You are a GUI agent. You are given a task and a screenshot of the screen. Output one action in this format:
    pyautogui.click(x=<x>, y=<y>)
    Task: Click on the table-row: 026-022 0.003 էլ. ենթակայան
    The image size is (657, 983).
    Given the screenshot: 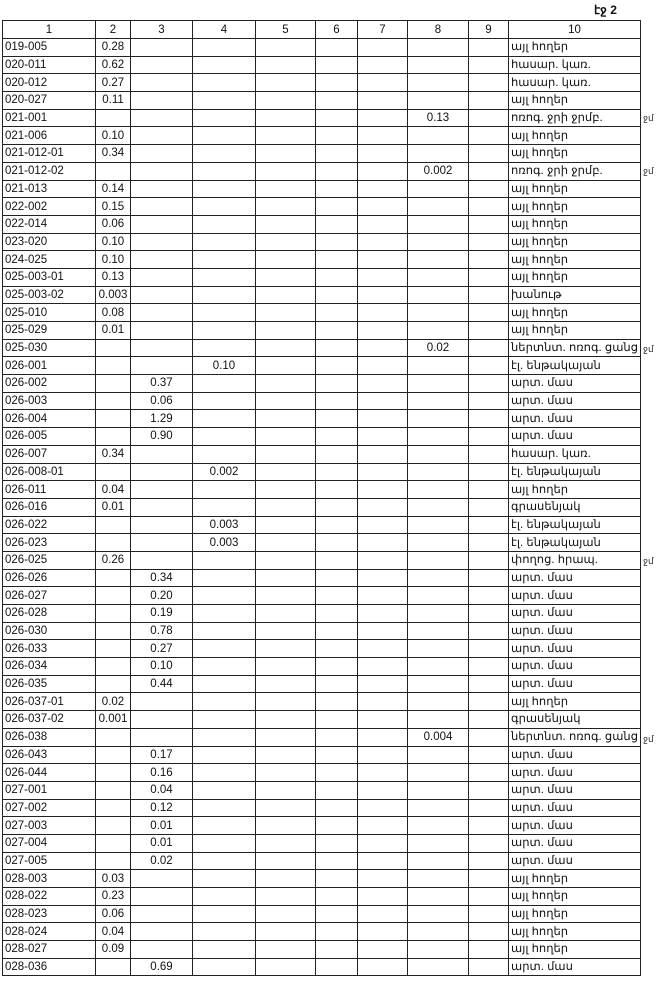 What is the action you would take?
    pyautogui.click(x=321, y=525)
    